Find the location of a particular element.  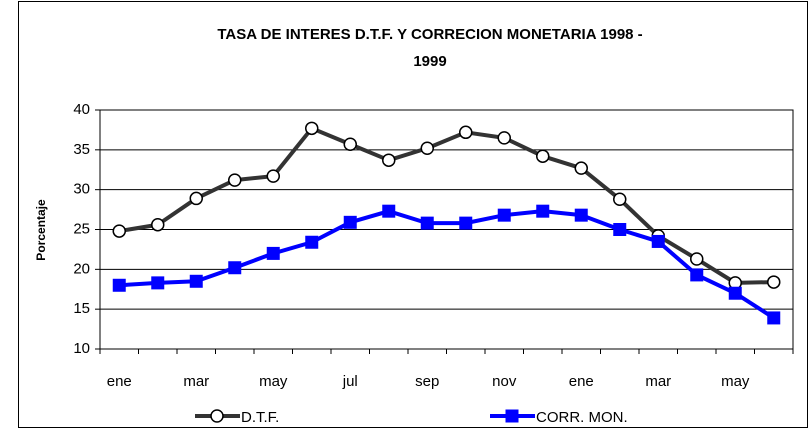

y-tick-label: 30 is located at coordinates (81, 189).